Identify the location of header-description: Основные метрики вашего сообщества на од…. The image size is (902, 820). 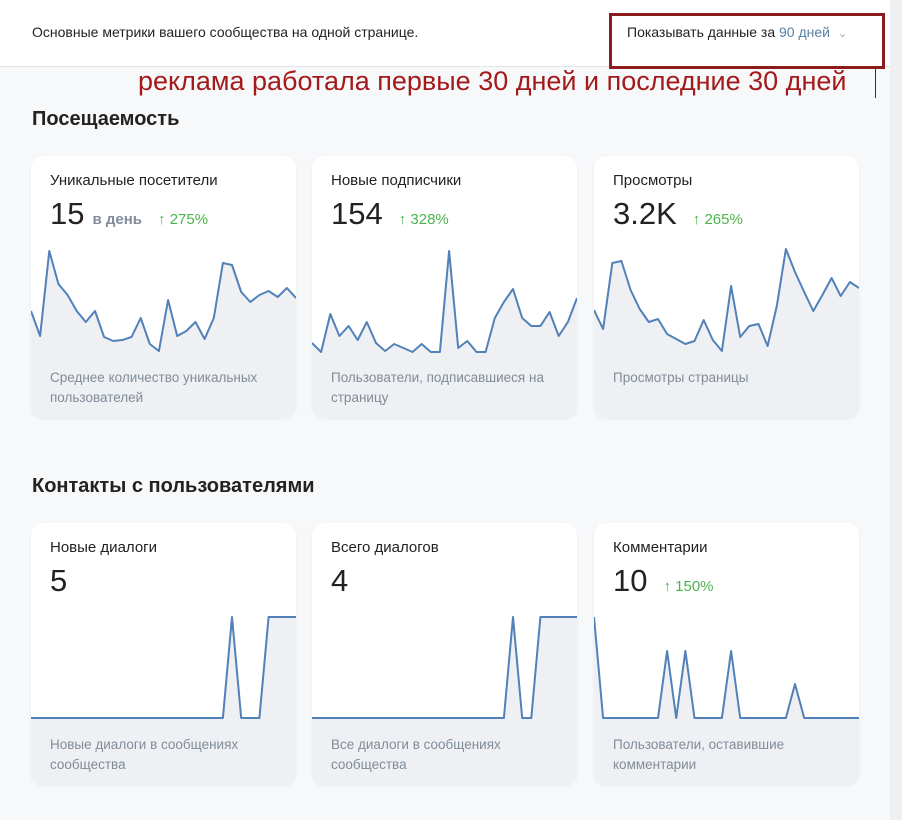
(225, 32).